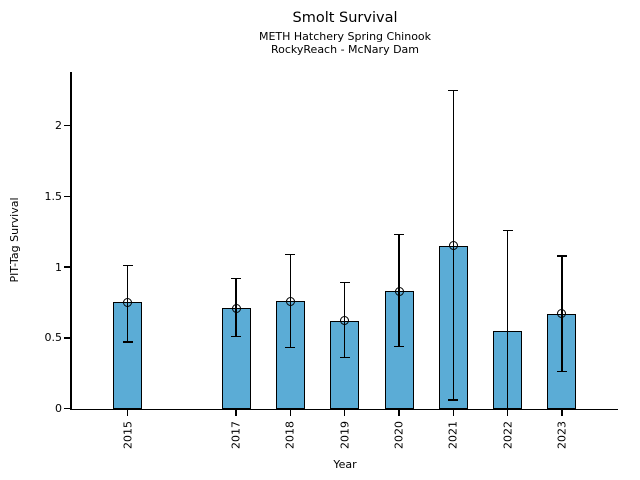  Describe the element at coordinates (453, 246) in the screenshot. I see `point-marker-2021` at that location.